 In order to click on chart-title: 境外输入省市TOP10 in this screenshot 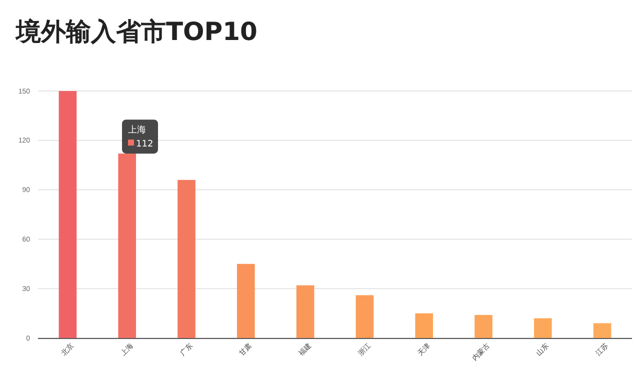, I will do `click(136, 31)`.